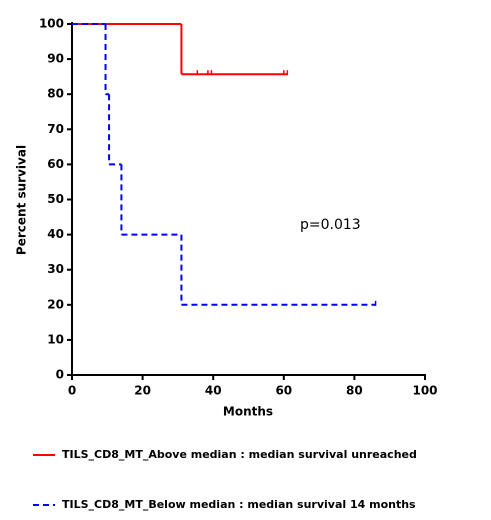 This screenshot has height=520, width=491. Describe the element at coordinates (60, 375) in the screenshot. I see `y-tick-label: 0` at that location.